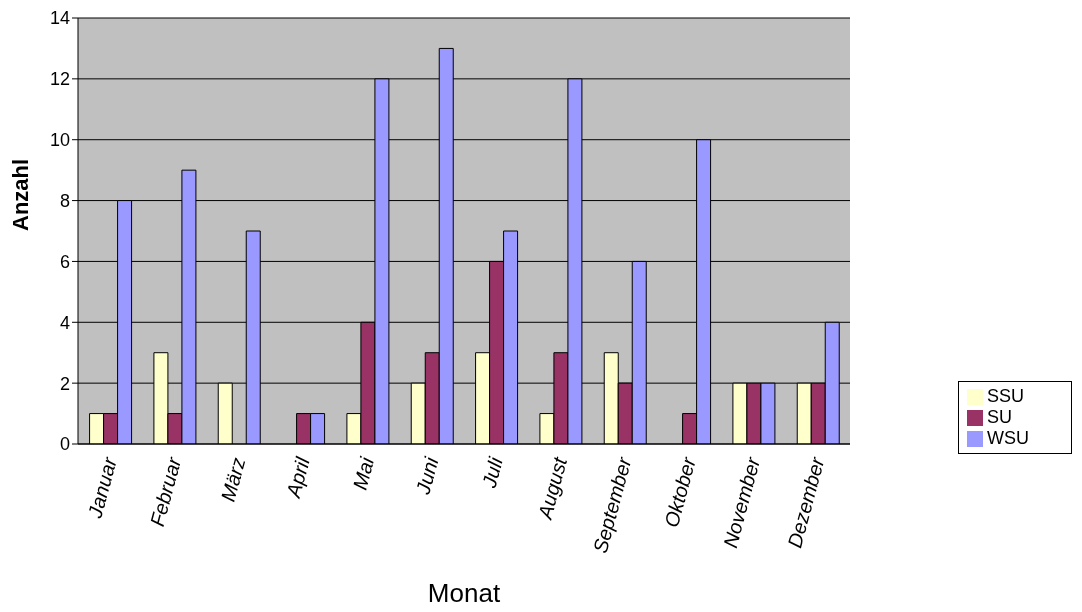 Image resolution: width=1082 pixels, height=612 pixels. What do you see at coordinates (427, 476) in the screenshot?
I see `x-tick-label: Juni` at bounding box center [427, 476].